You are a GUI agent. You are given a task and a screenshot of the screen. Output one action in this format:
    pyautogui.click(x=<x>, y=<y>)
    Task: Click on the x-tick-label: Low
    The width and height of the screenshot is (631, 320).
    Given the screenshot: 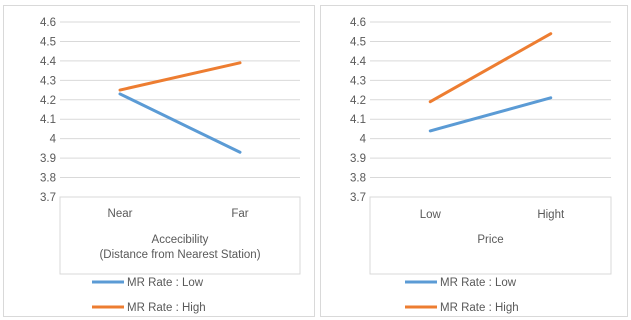 What is the action you would take?
    pyautogui.click(x=431, y=215)
    